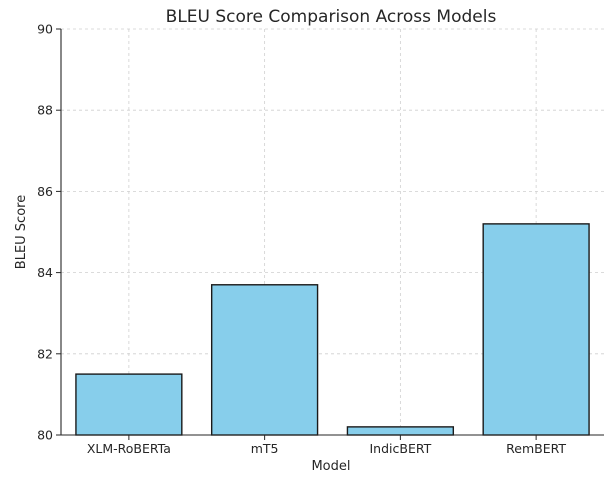  What do you see at coordinates (400, 448) in the screenshot?
I see `x-tick-label: IndicBERT` at bounding box center [400, 448].